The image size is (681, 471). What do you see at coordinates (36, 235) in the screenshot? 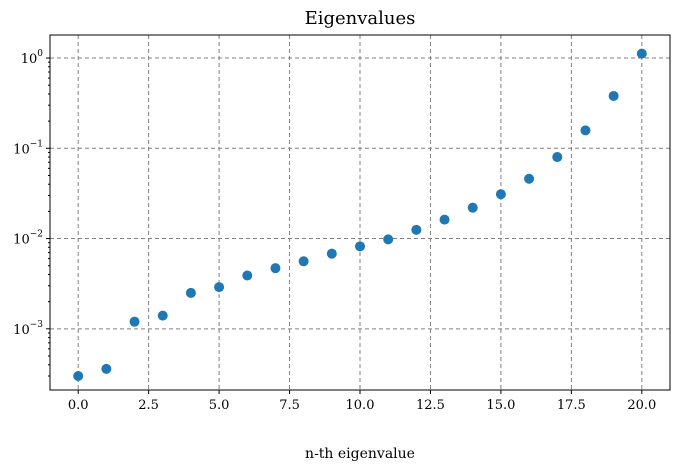
I see `y-tick-label-exponent: −2` at bounding box center [36, 235].